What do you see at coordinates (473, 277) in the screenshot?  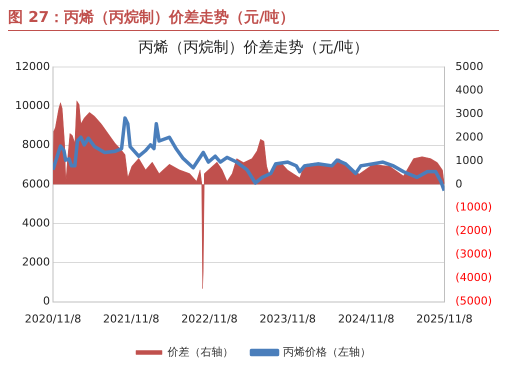 I see `y2-tick-label: (4000)` at bounding box center [473, 277].